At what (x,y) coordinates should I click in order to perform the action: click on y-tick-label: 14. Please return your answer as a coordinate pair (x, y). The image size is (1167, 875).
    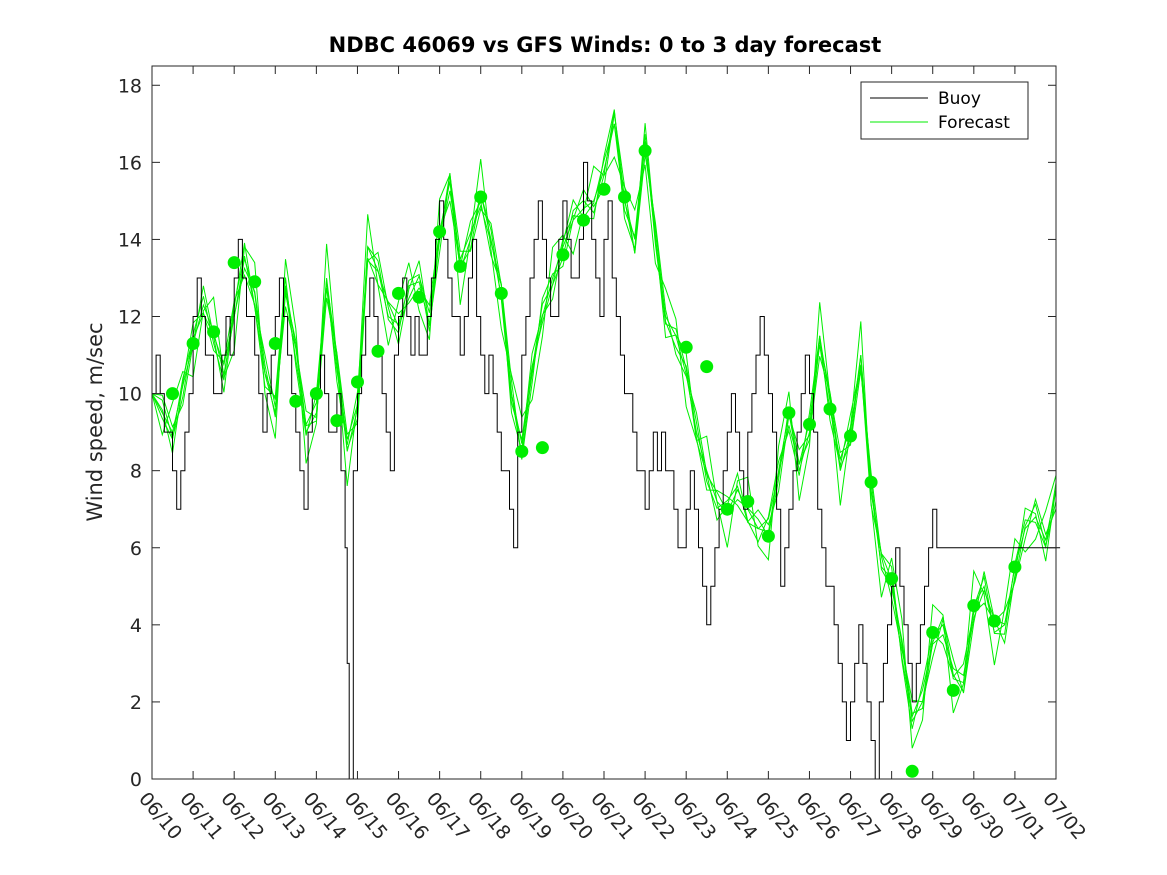
    Looking at the image, I should click on (130, 240).